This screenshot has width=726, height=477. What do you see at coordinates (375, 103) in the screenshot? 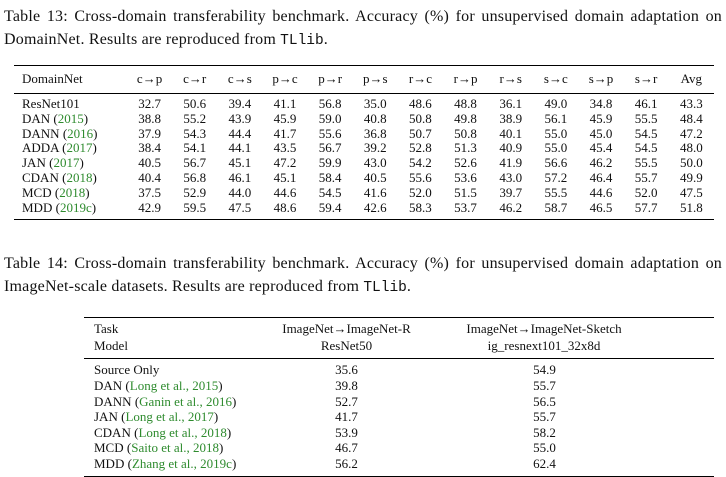
I see `accuracy-value-cell: 35.0` at bounding box center [375, 103].